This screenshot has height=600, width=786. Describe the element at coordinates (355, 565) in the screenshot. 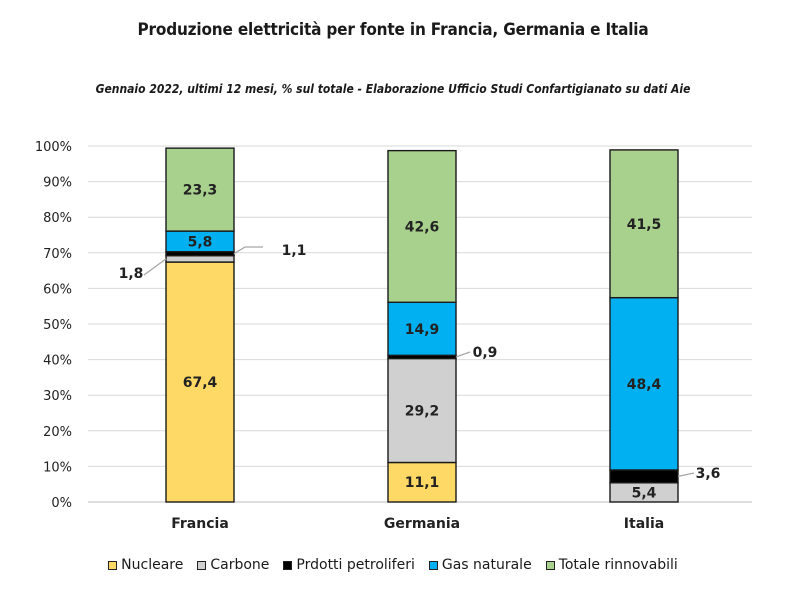

I see `legend-label: Prdotti petroliferi` at that location.